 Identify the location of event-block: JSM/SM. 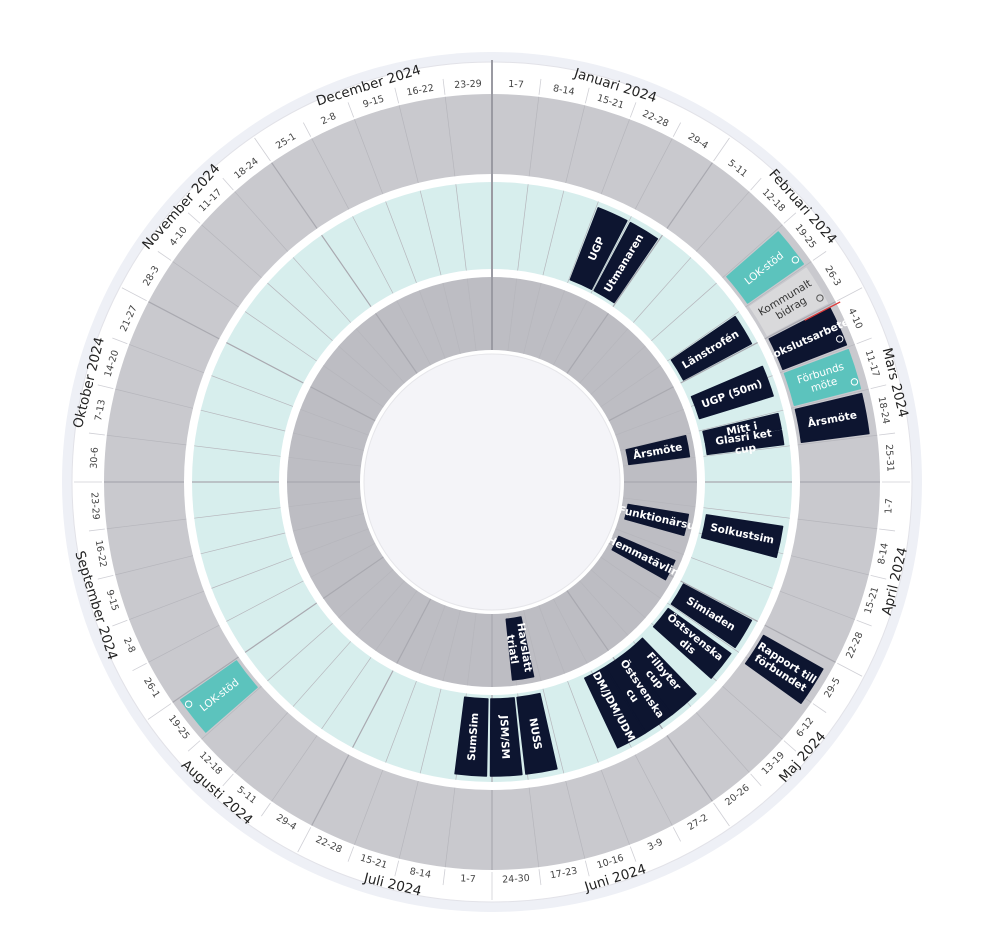
(506, 737).